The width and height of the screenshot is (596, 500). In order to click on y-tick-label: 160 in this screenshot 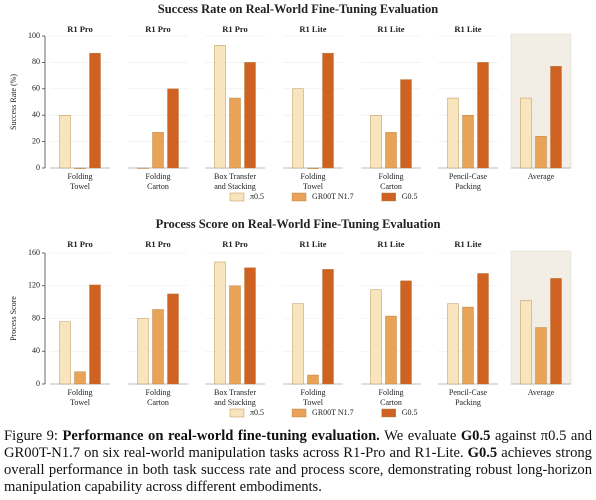, I will do `click(34, 252)`.